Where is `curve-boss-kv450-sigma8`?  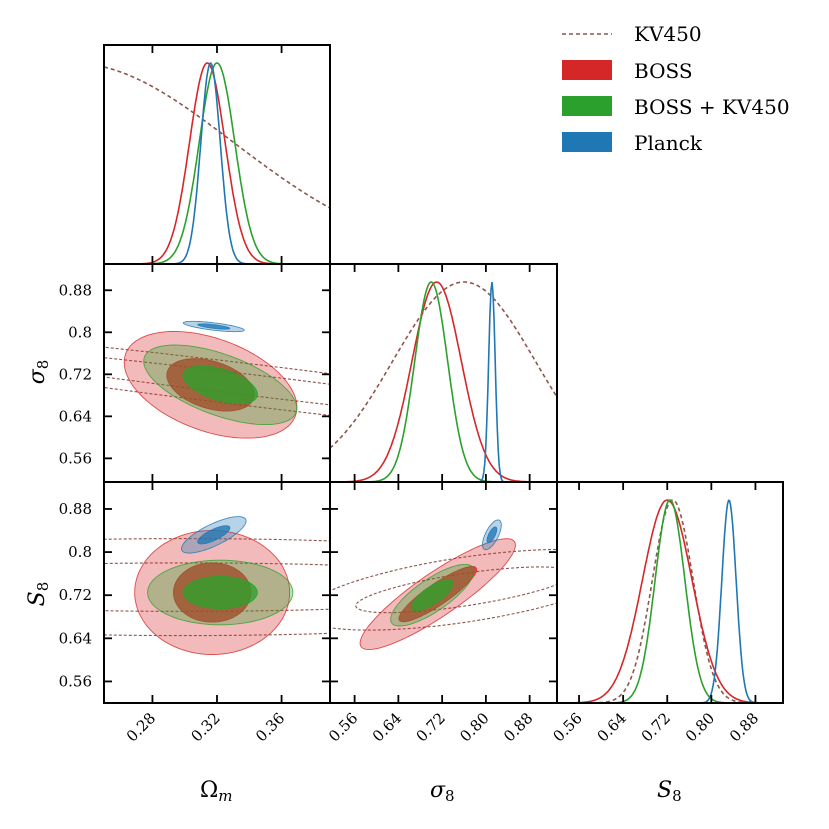
curve-boss-kv450-sigma8 is located at coordinates (443, 381).